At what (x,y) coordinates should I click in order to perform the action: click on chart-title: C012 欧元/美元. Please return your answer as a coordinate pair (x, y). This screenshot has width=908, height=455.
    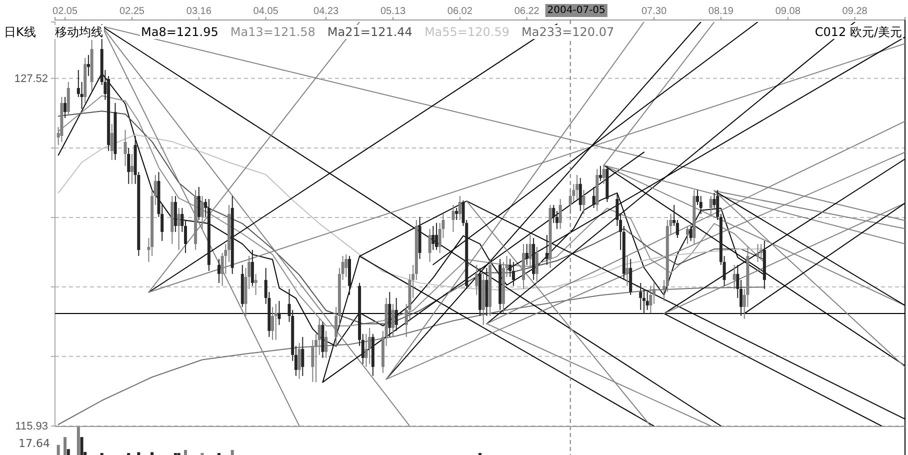
    Looking at the image, I should click on (858, 32).